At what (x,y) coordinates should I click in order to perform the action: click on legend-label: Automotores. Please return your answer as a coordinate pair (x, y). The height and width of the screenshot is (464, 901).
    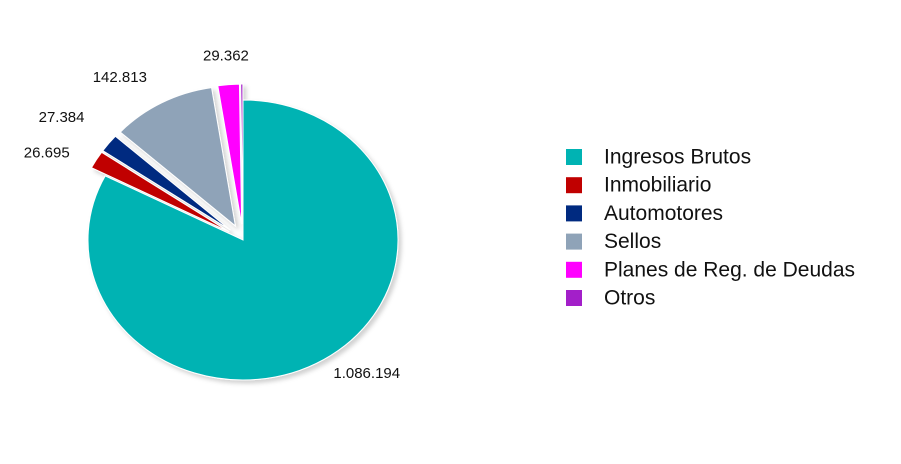
    Looking at the image, I should click on (663, 213).